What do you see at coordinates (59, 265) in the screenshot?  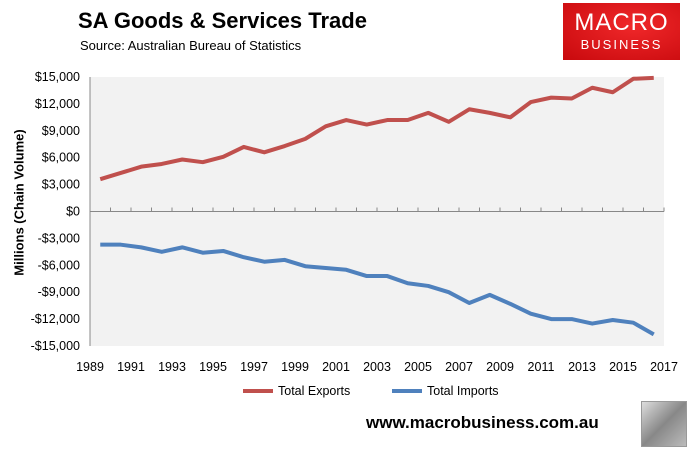 I see `y-tick-label: -$6,000` at bounding box center [59, 265].